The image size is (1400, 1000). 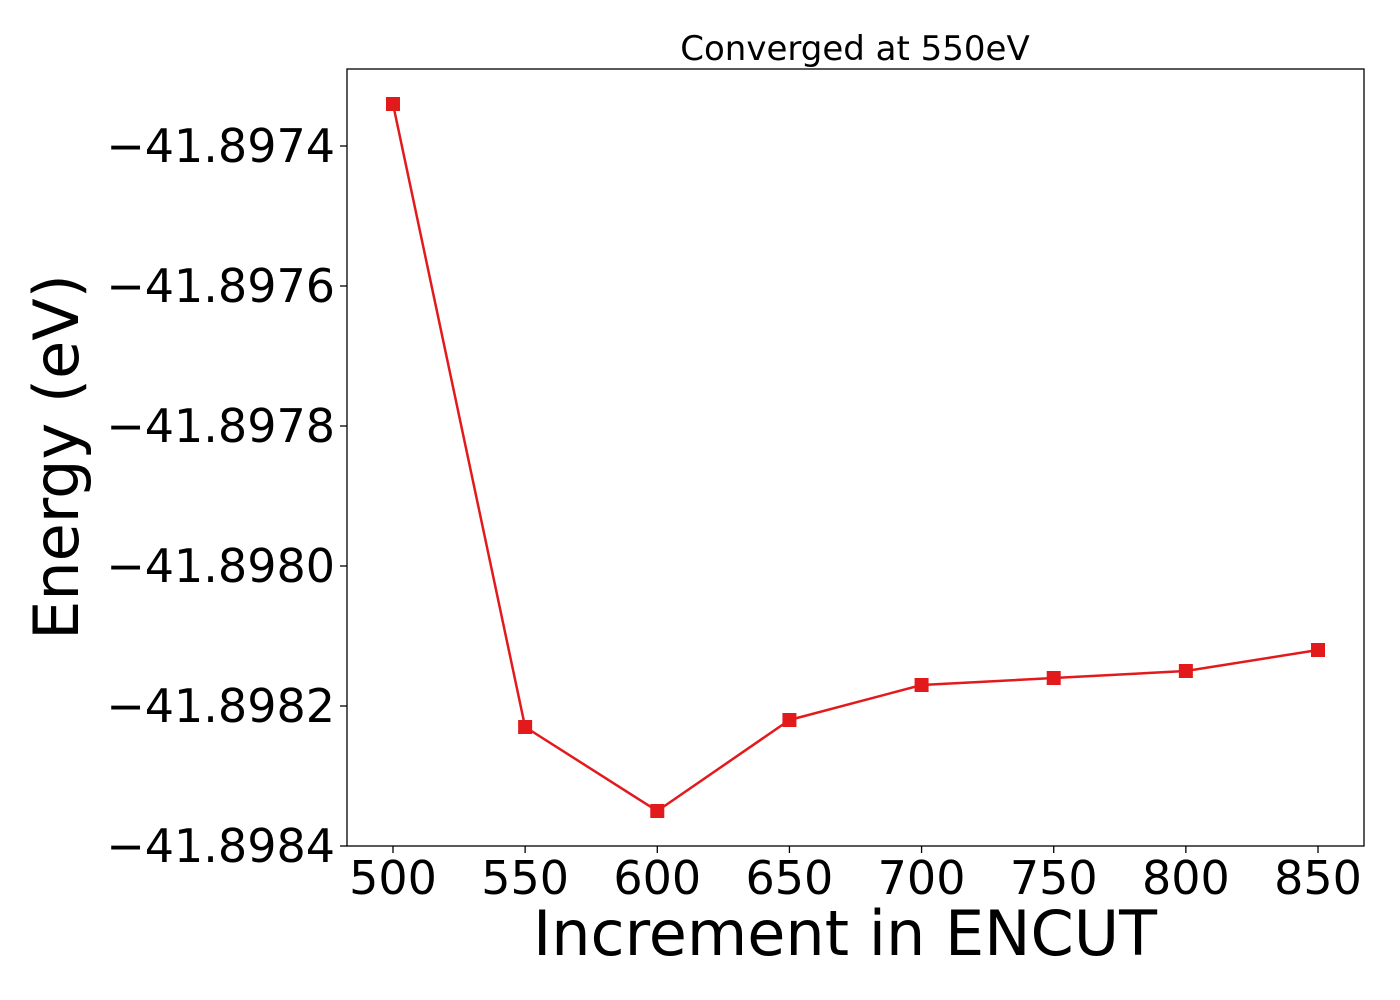 I want to click on x-tick-label: 650, so click(x=790, y=878).